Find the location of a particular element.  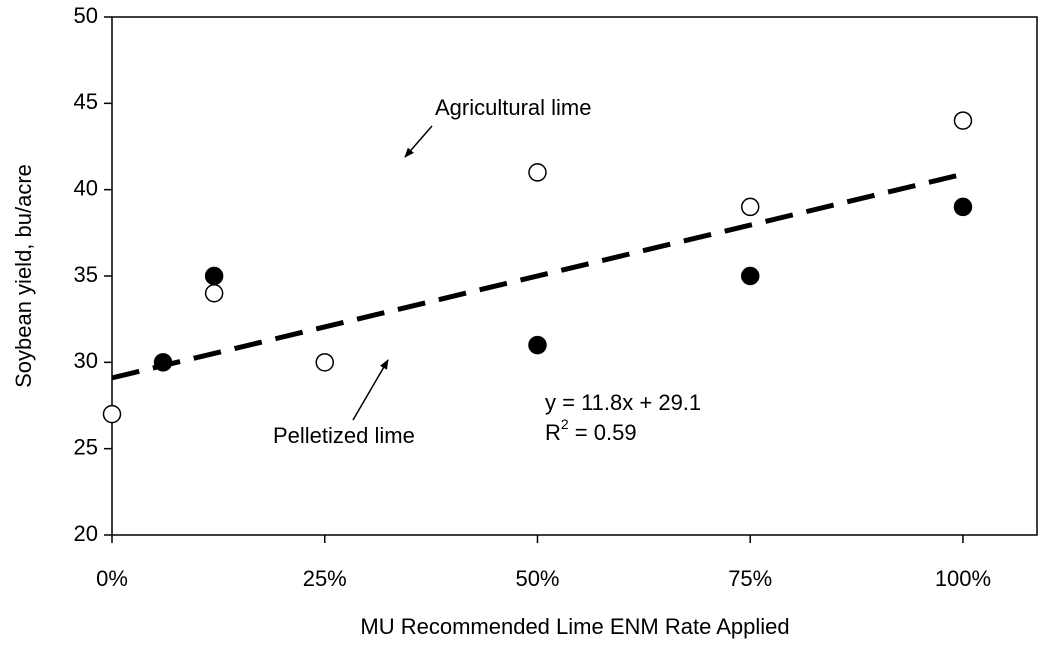

y-axis-label: Soybean yield, bu/acre is located at coordinates (23, 276).